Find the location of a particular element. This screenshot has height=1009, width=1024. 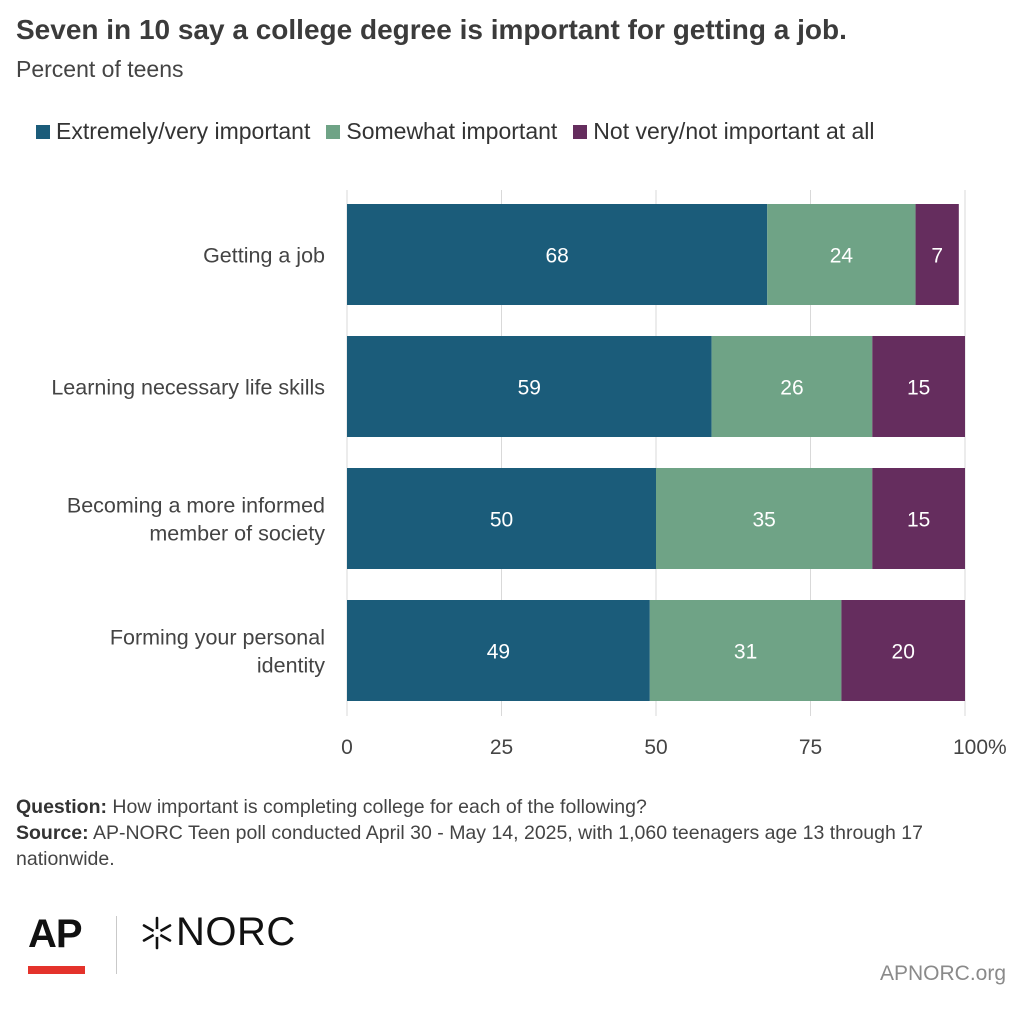

data-label: 7 is located at coordinates (937, 256).